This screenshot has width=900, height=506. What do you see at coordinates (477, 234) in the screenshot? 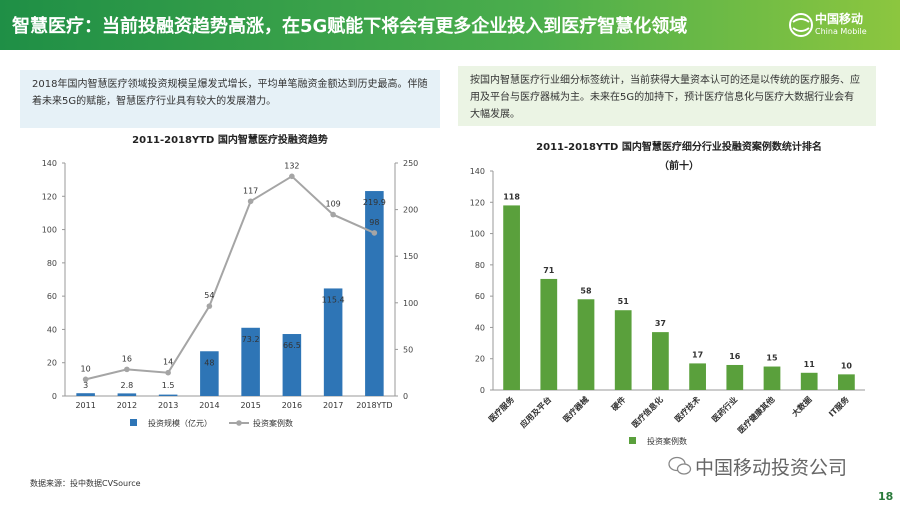
I see `y-tick-label: 100` at bounding box center [477, 234].